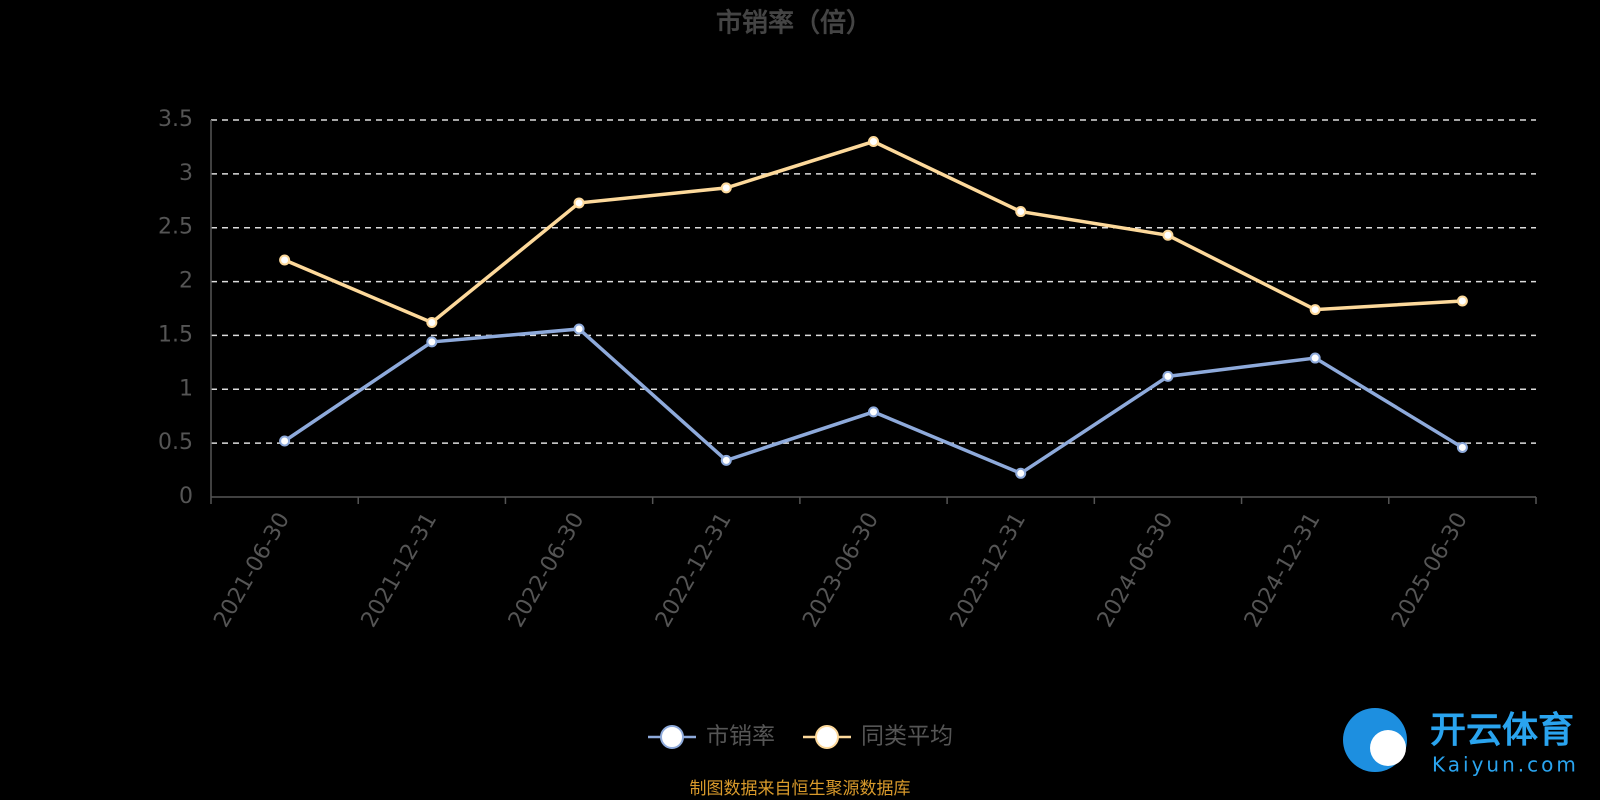 This screenshot has width=1600, height=800. Describe the element at coordinates (800, 737) in the screenshot. I see `legend: 市销率 同类平均` at that location.